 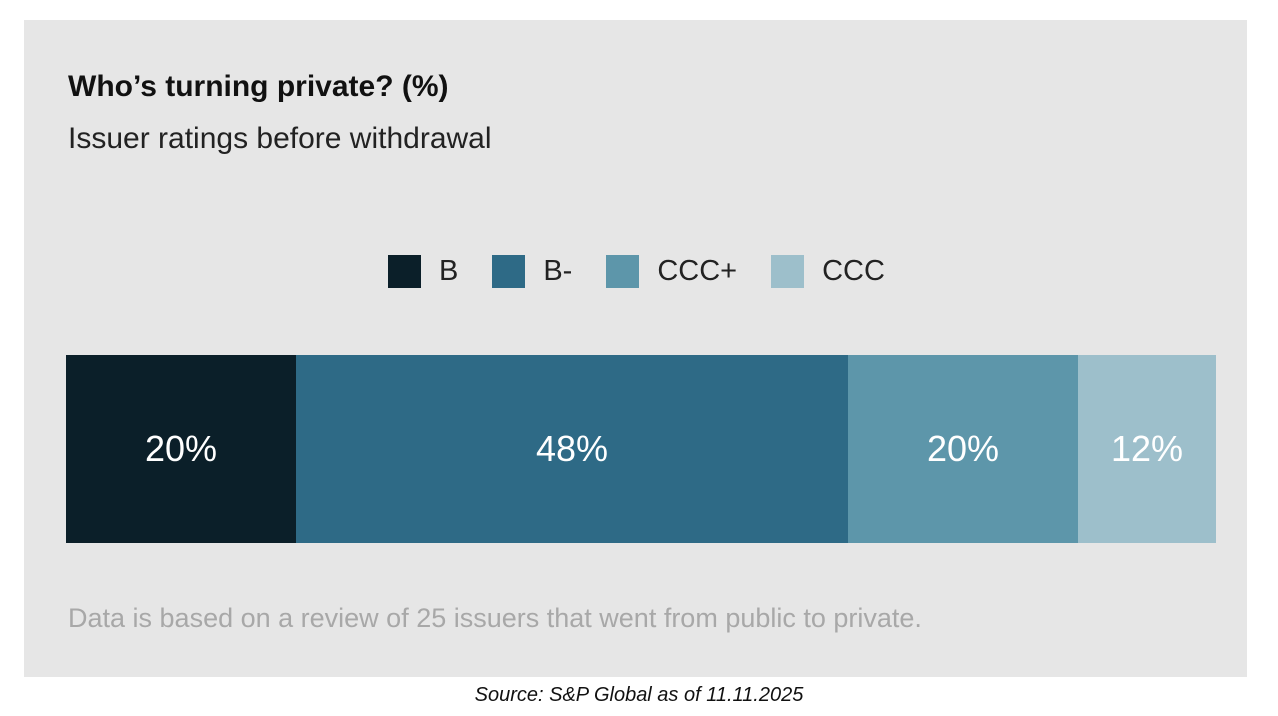 I want to click on source-caption: Source: S&P Global as of 11.11.2025, so click(x=639, y=695).